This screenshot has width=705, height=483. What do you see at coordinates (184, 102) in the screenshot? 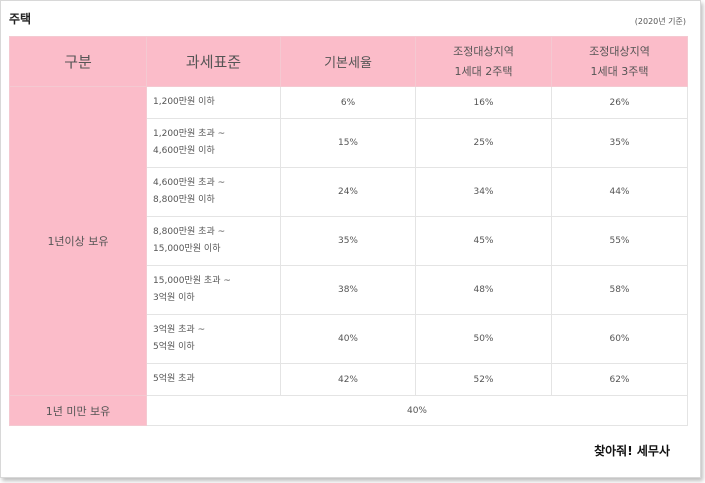
I see `range-line: 1,200만원 이하` at bounding box center [184, 102].